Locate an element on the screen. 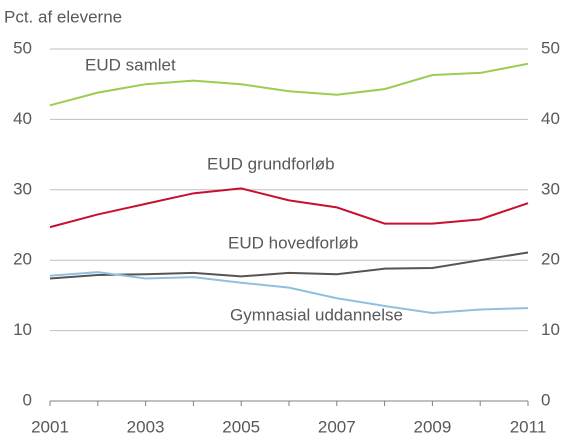 This screenshot has width=571, height=439. y-tick-label: 0 is located at coordinates (27, 399).